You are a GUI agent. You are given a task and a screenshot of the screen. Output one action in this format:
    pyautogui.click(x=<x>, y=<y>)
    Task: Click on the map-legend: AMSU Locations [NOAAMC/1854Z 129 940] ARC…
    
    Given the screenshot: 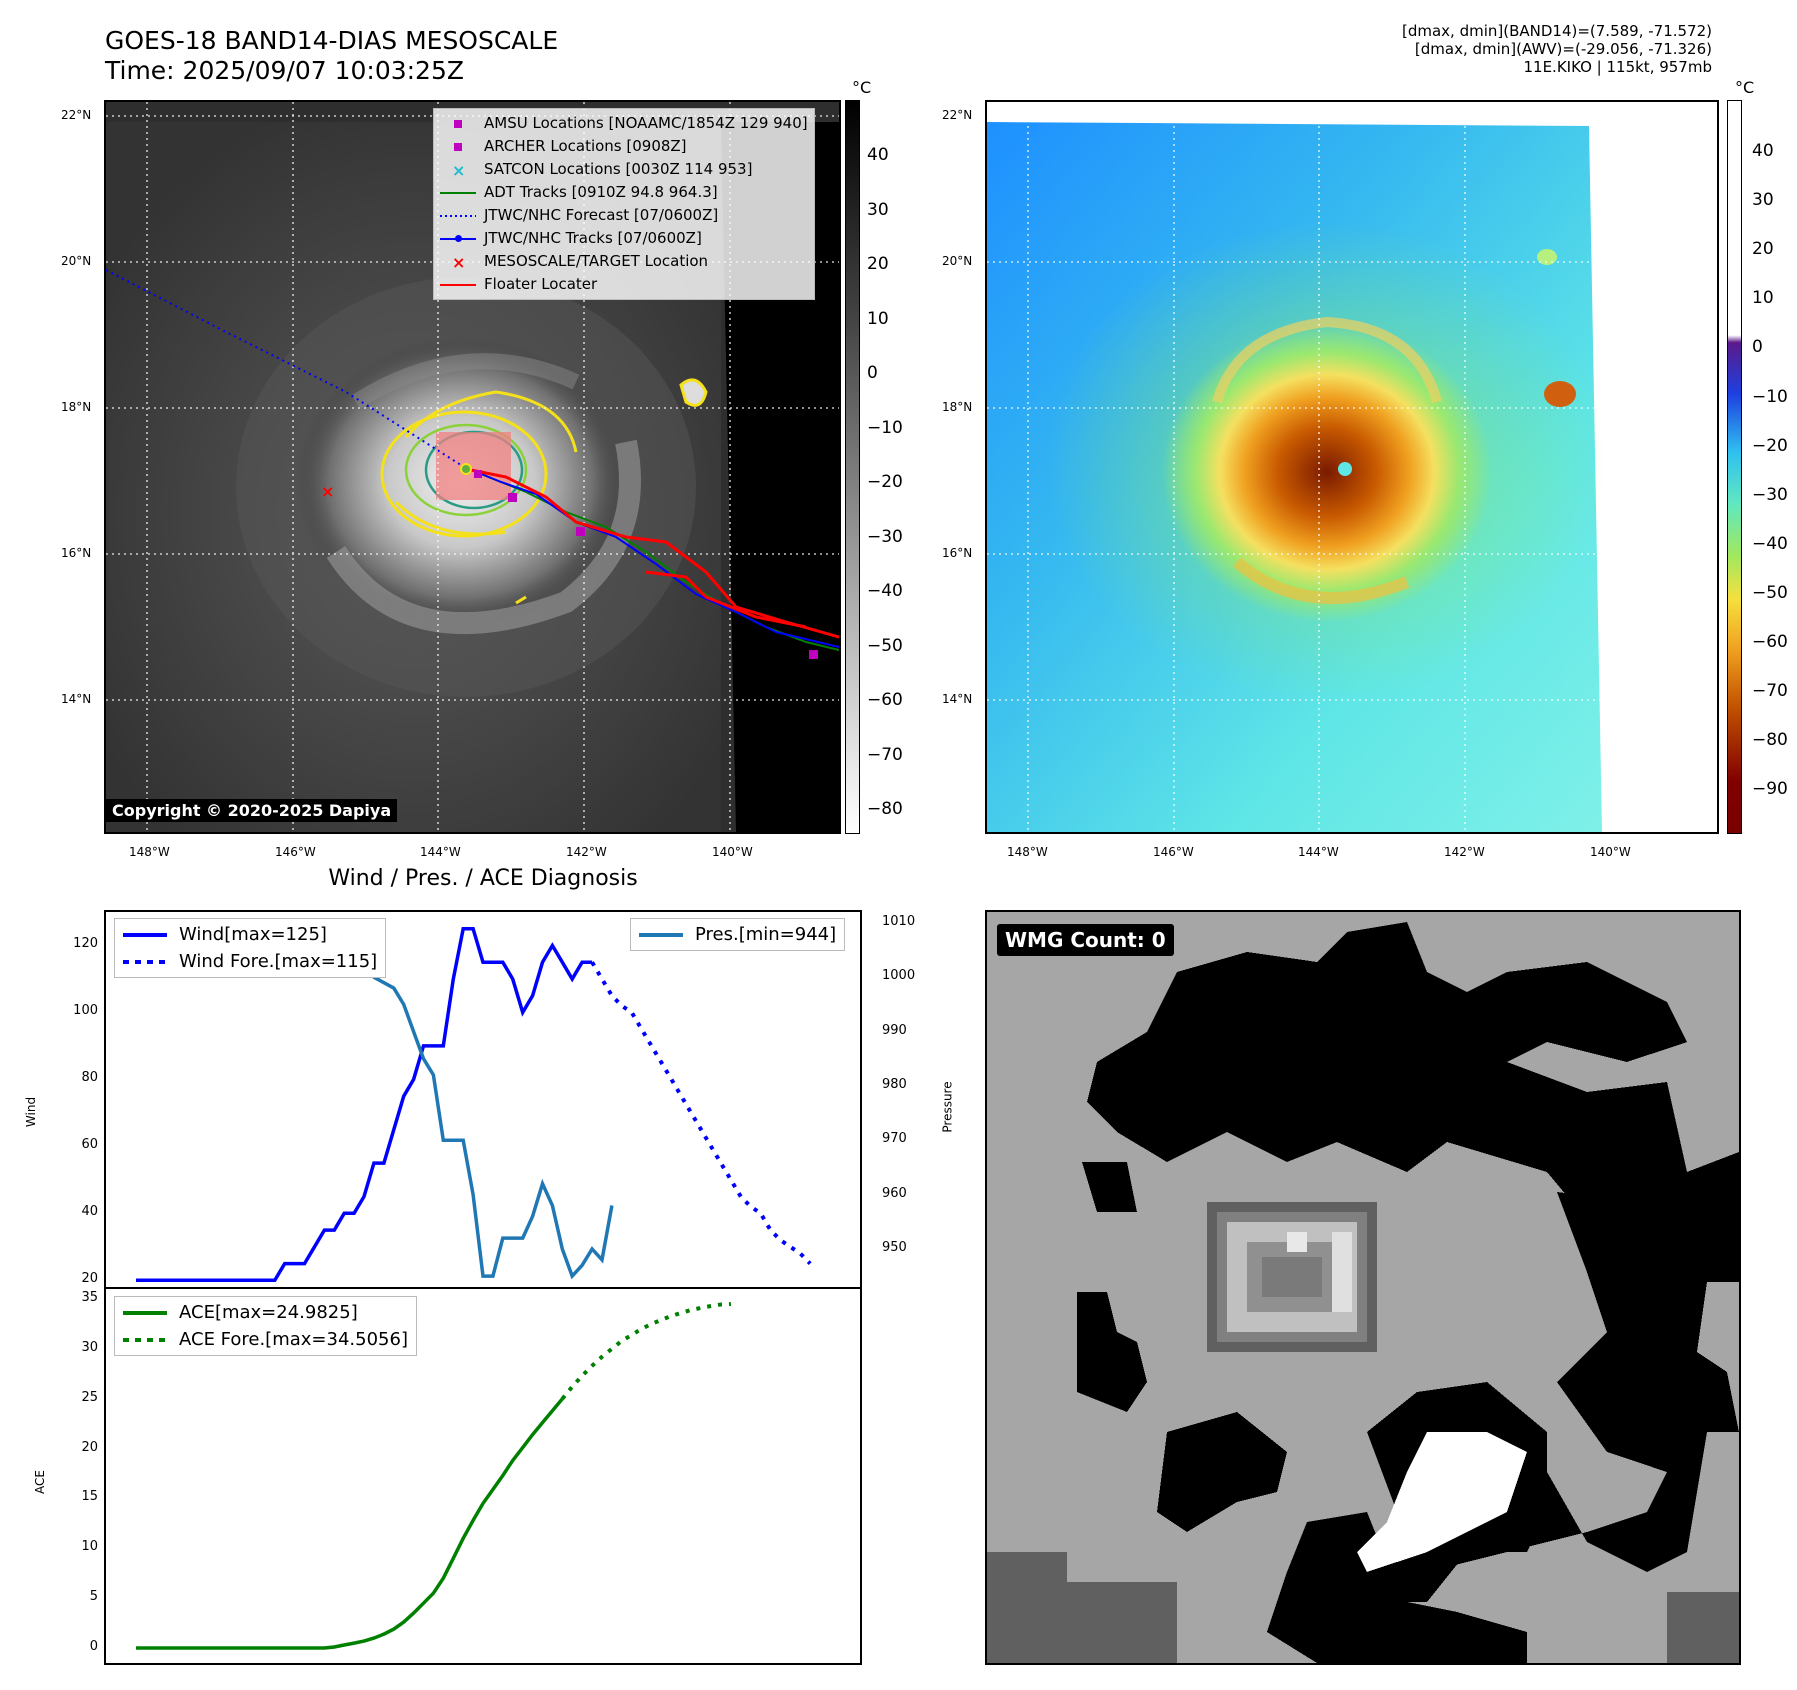 What is the action you would take?
    pyautogui.click(x=624, y=204)
    